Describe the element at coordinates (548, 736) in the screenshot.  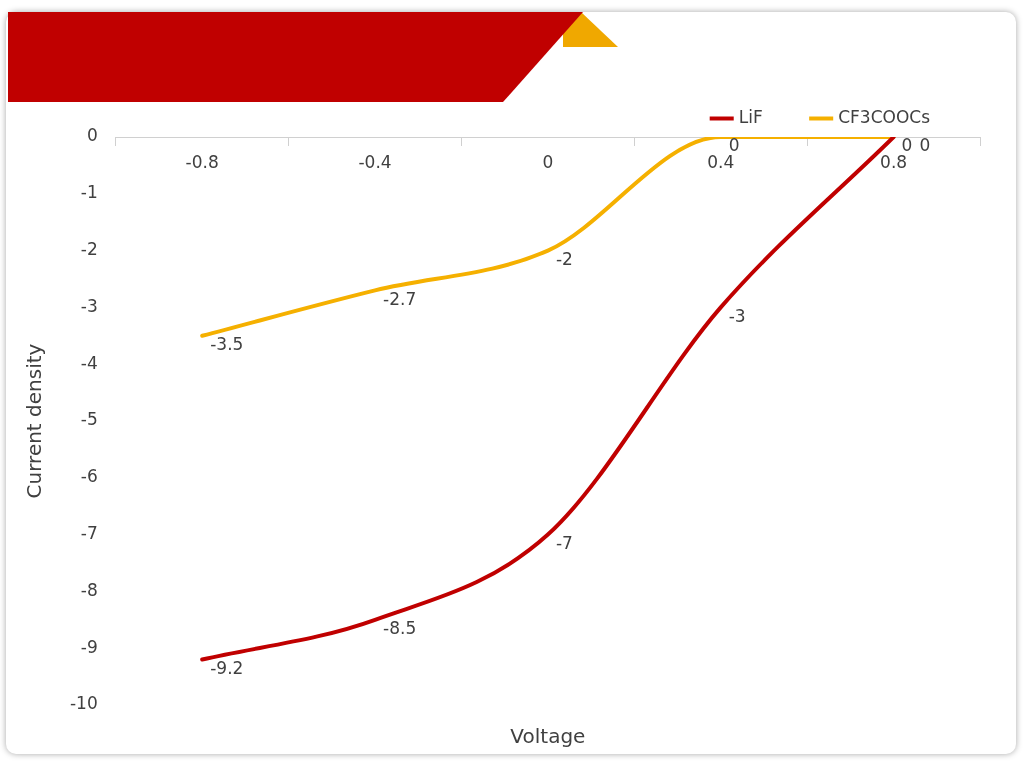
I see `x-axis-title: Voltage` at that location.